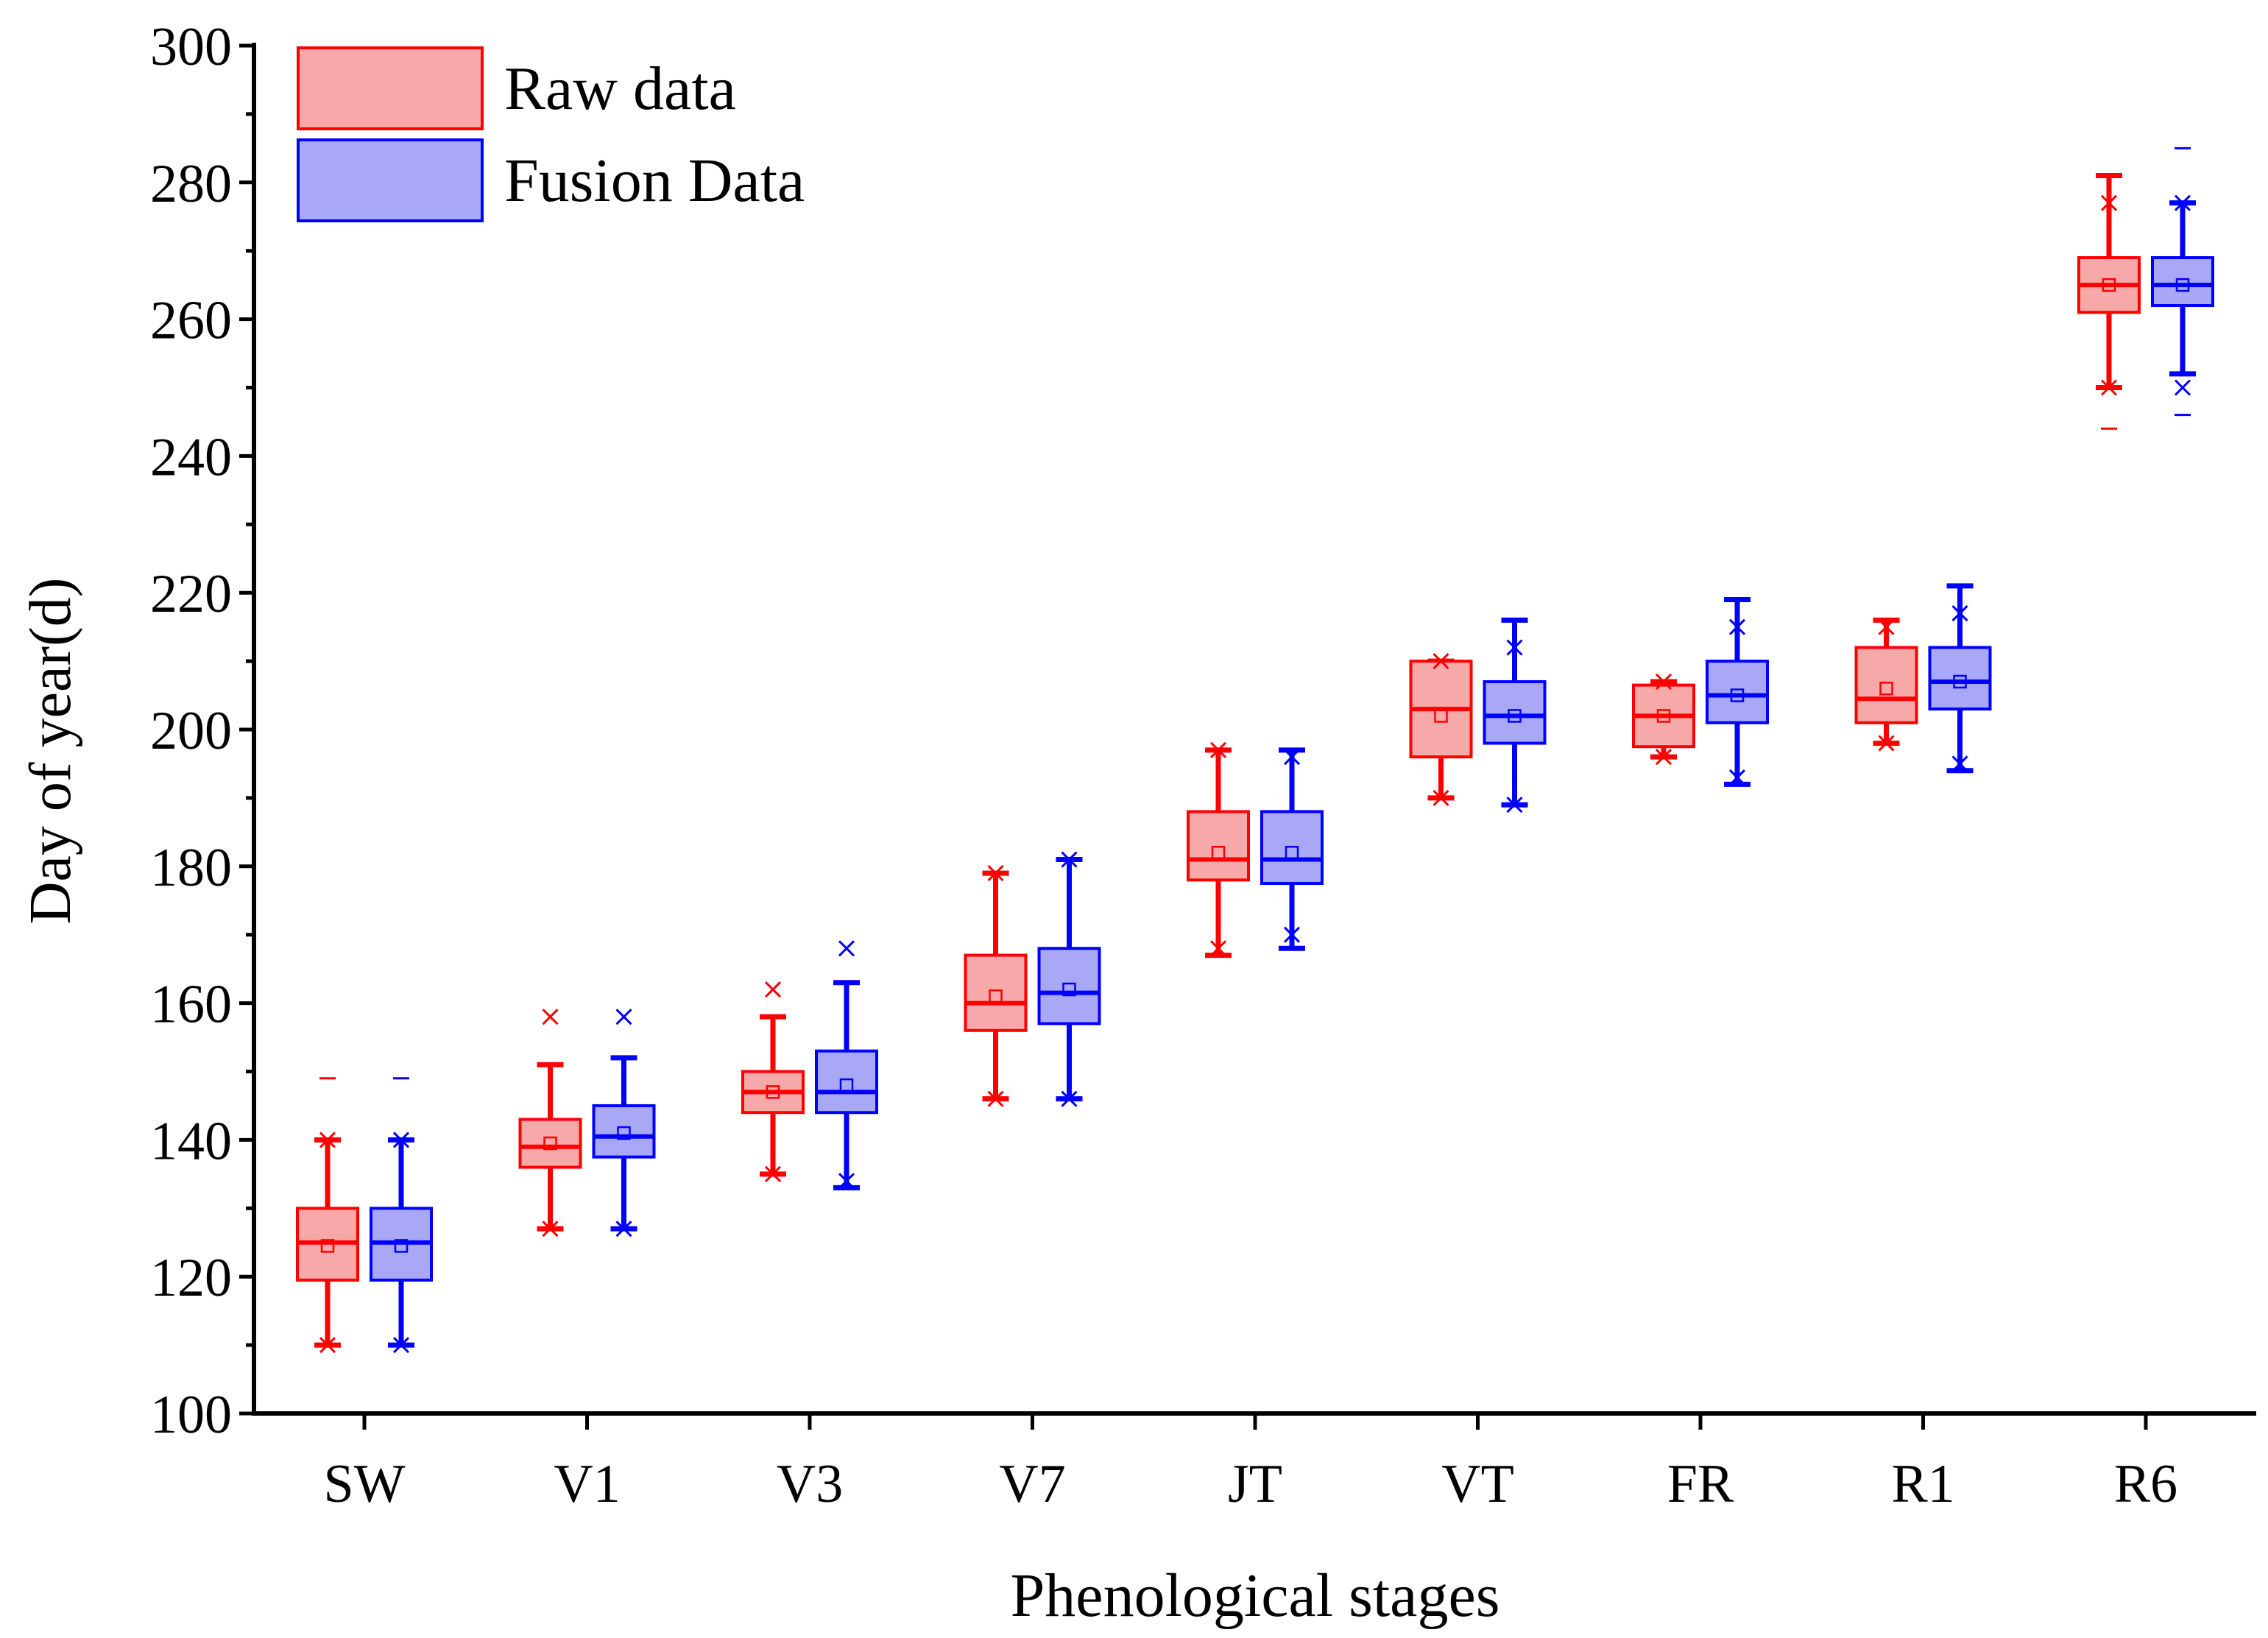  Describe the element at coordinates (1255, 1484) in the screenshot. I see `x-tick-label: JT` at that location.